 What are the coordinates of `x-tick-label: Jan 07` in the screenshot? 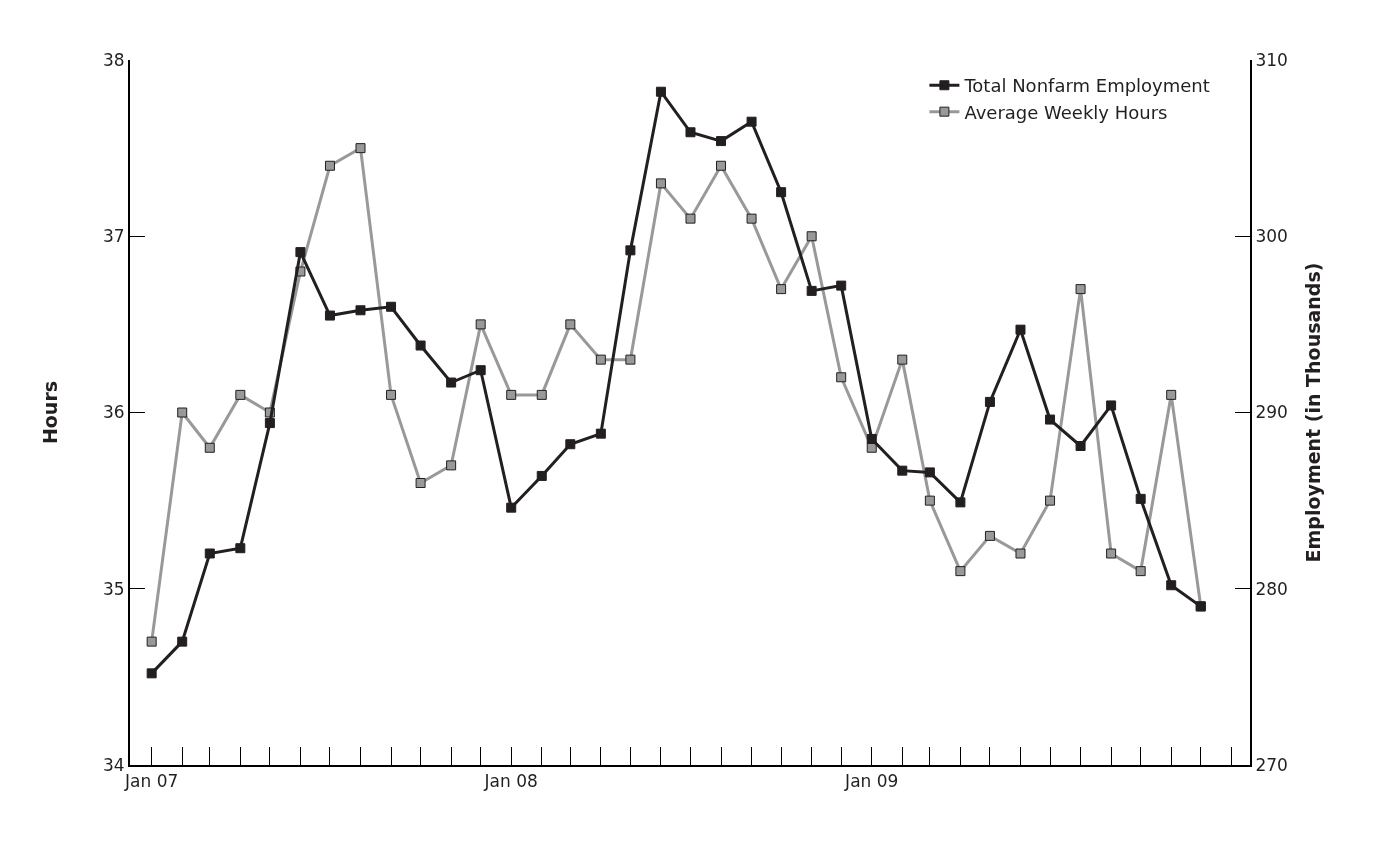 It's located at (151, 781).